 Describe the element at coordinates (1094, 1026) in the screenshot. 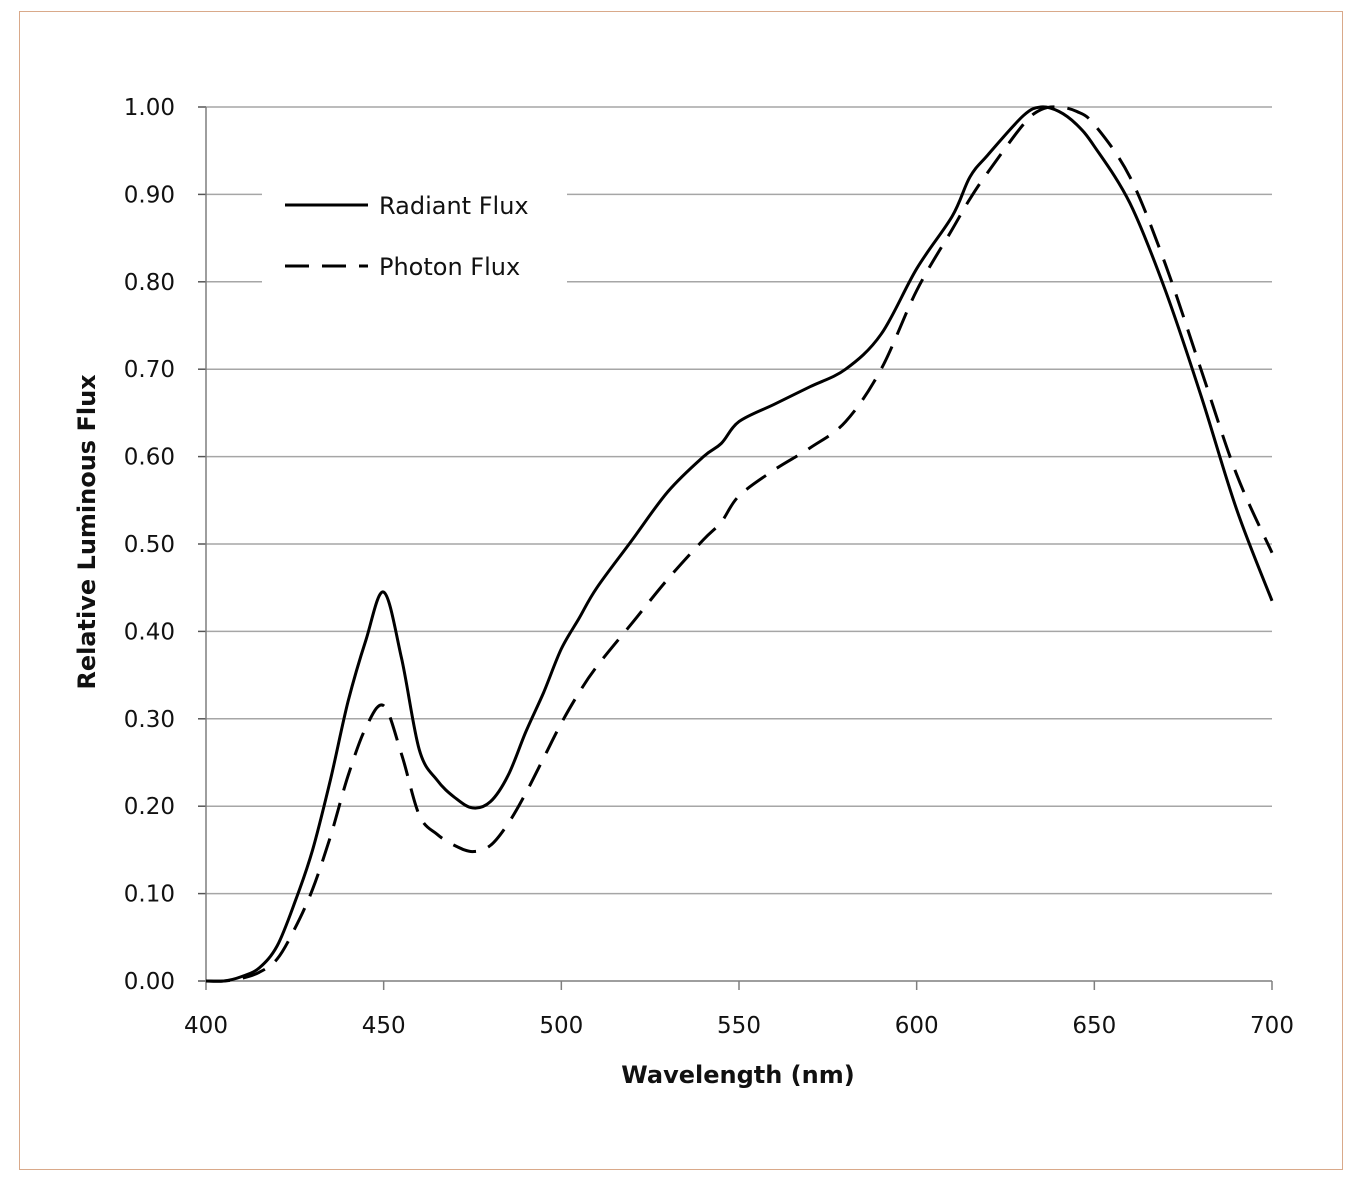

I see `x-tick-label-5: 650` at that location.